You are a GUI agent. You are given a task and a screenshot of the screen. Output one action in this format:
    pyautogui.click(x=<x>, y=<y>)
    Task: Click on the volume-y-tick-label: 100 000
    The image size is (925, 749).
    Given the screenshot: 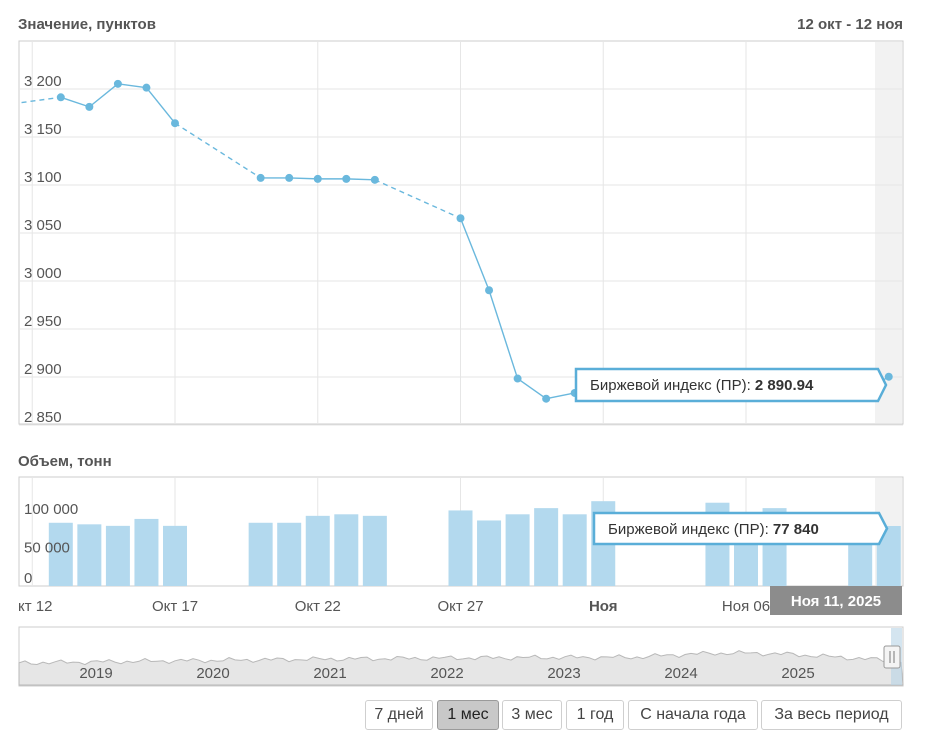 What is the action you would take?
    pyautogui.click(x=51, y=509)
    